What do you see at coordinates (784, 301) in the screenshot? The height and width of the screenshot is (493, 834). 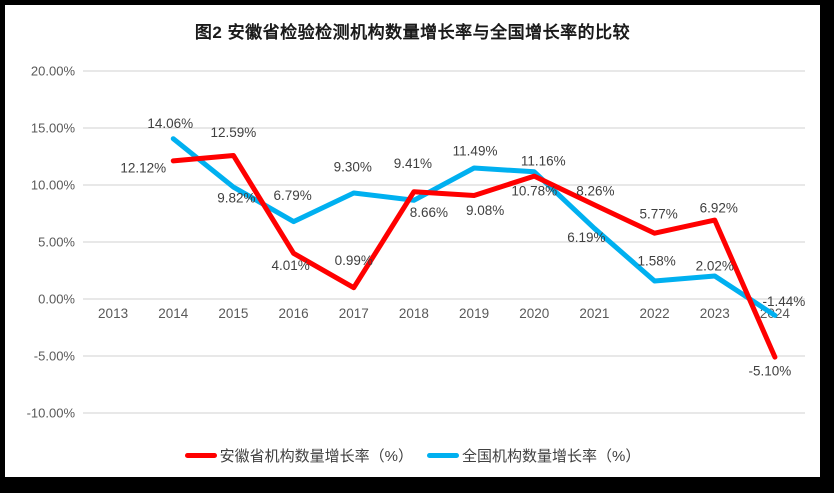 I see `data-label: -1.44%` at bounding box center [784, 301].